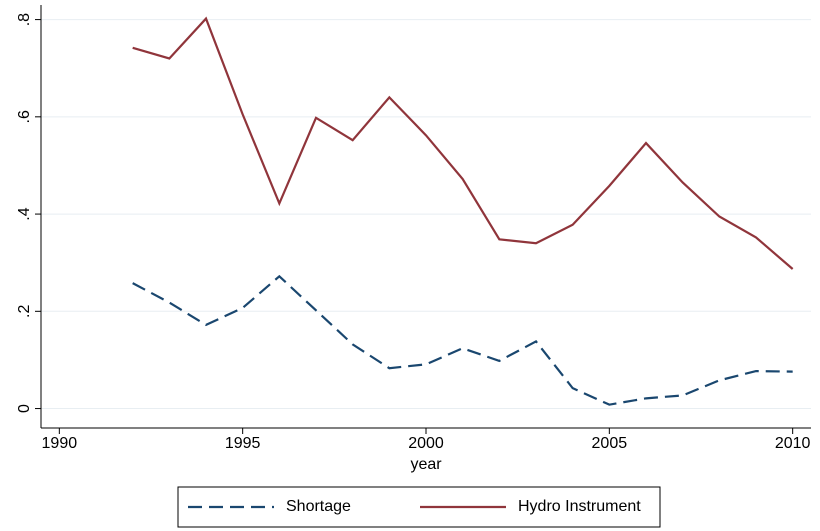  What do you see at coordinates (24, 408) in the screenshot?
I see `y-tick-label: 0` at bounding box center [24, 408].